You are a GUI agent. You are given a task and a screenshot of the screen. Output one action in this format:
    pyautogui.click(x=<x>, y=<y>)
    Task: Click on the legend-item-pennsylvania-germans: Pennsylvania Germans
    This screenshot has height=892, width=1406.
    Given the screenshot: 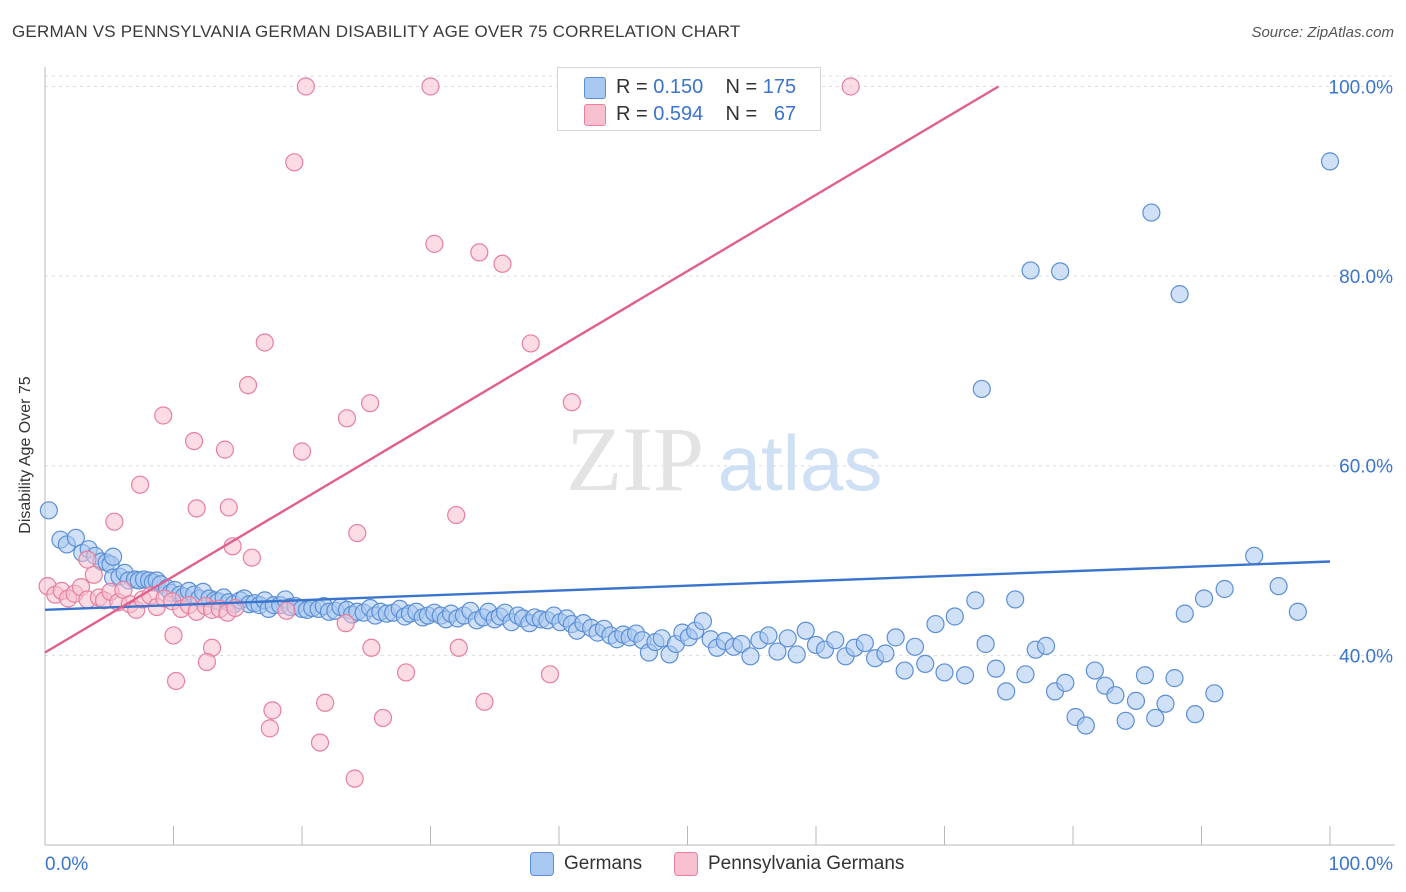 What is the action you would take?
    pyautogui.click(x=789, y=864)
    